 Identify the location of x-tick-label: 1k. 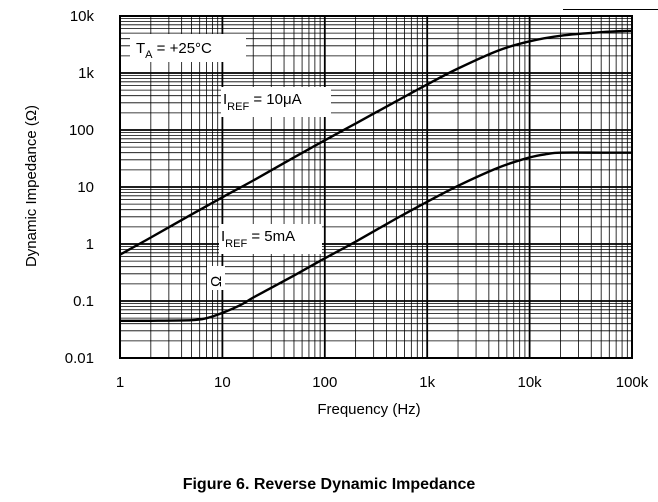
(427, 382).